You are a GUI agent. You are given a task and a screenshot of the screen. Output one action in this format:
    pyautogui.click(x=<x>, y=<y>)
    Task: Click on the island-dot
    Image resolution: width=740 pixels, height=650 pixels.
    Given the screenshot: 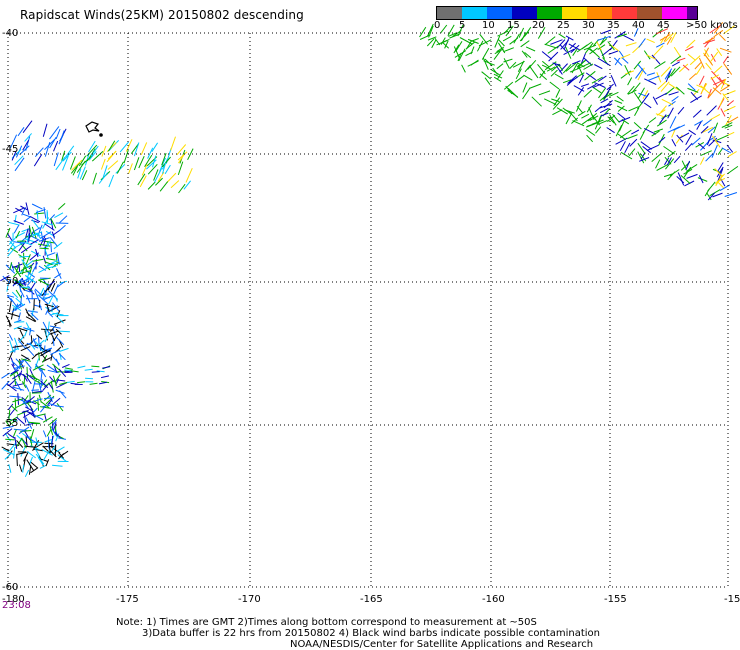 What is the action you would take?
    pyautogui.click(x=101, y=135)
    